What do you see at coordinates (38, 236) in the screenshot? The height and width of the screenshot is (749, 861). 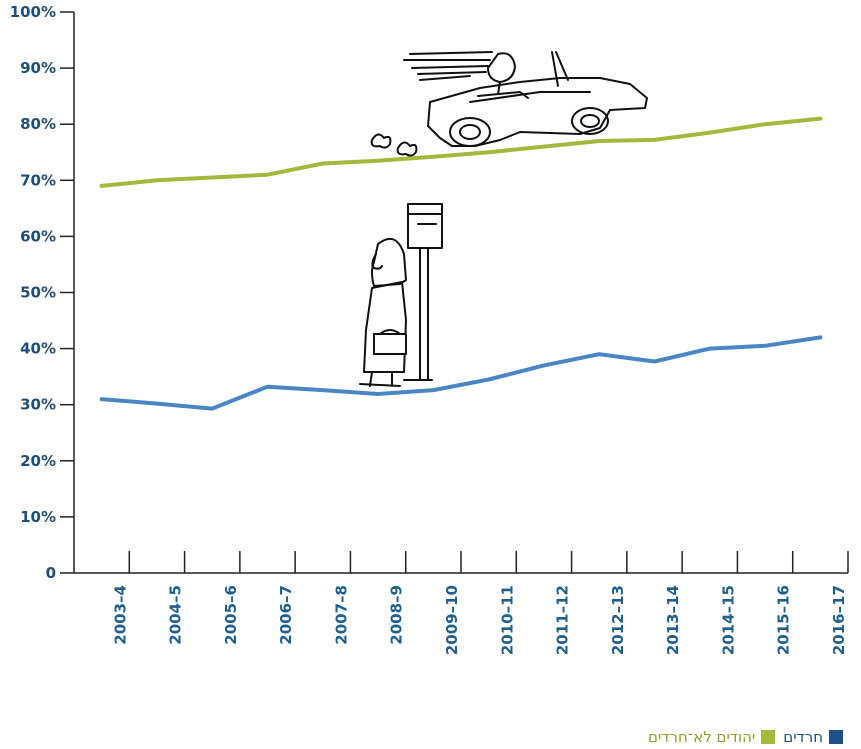 I see `y-tick-label: 60%` at bounding box center [38, 236].